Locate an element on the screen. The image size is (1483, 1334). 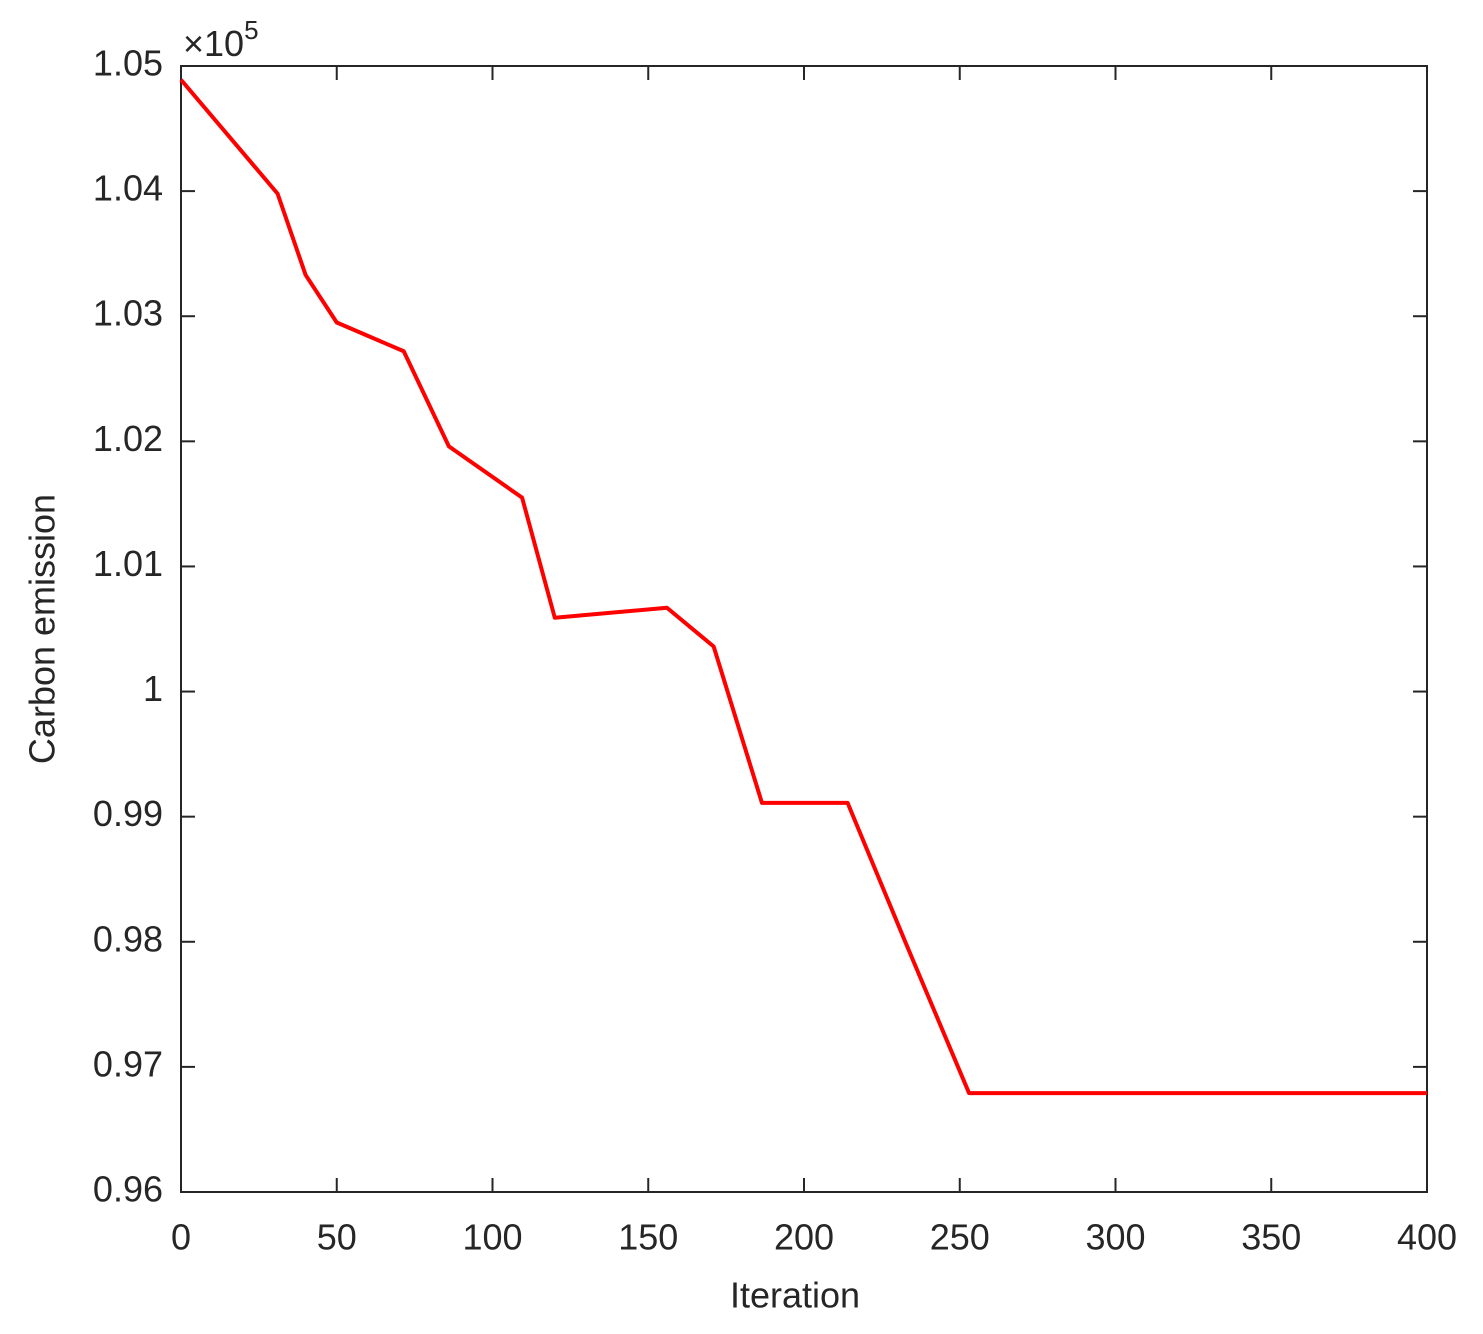
y-tick-label: 0.97 is located at coordinates (128, 1063).